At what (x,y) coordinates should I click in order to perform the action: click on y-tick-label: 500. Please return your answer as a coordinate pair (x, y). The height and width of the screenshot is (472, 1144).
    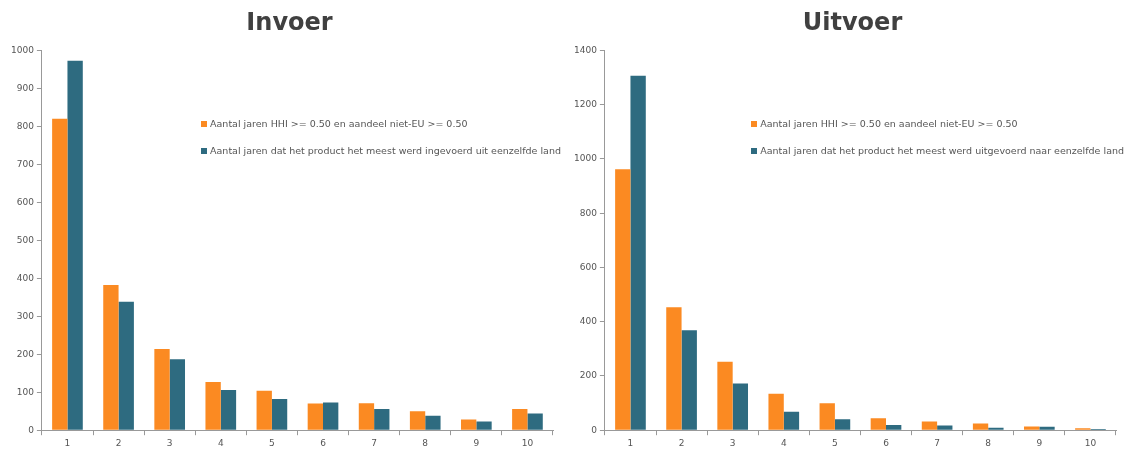
    Looking at the image, I should click on (25, 239).